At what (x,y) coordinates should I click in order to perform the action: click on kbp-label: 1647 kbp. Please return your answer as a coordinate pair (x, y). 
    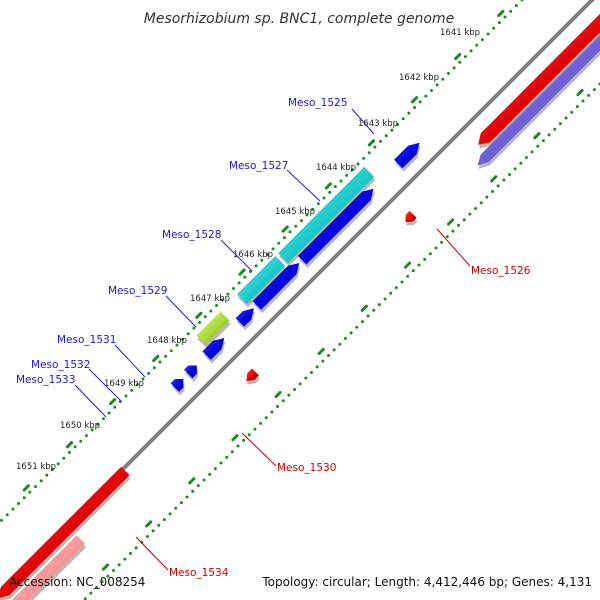
    Looking at the image, I should click on (210, 299).